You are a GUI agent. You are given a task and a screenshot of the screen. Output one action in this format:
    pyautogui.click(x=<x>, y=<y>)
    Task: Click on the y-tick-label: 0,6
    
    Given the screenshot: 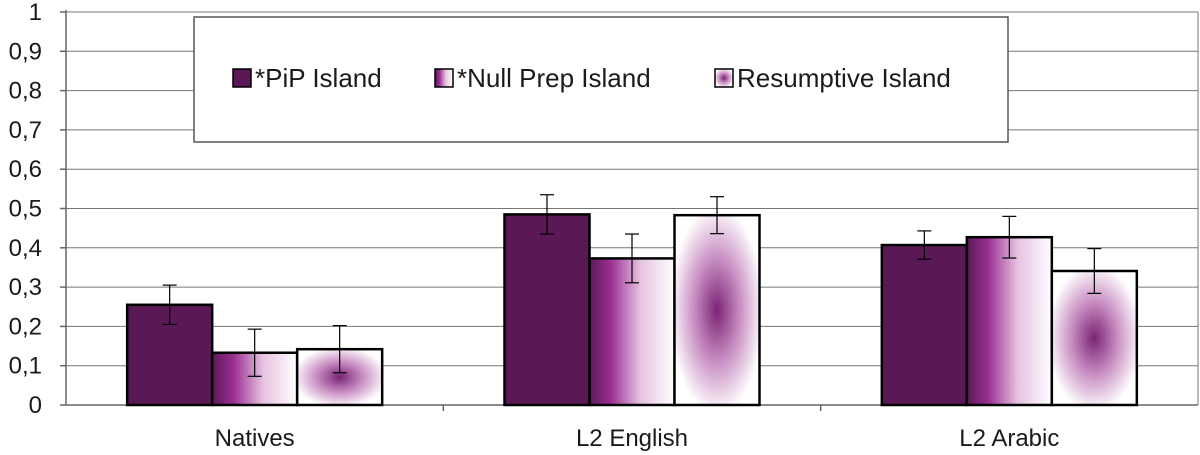 What is the action you would take?
    pyautogui.click(x=25, y=169)
    